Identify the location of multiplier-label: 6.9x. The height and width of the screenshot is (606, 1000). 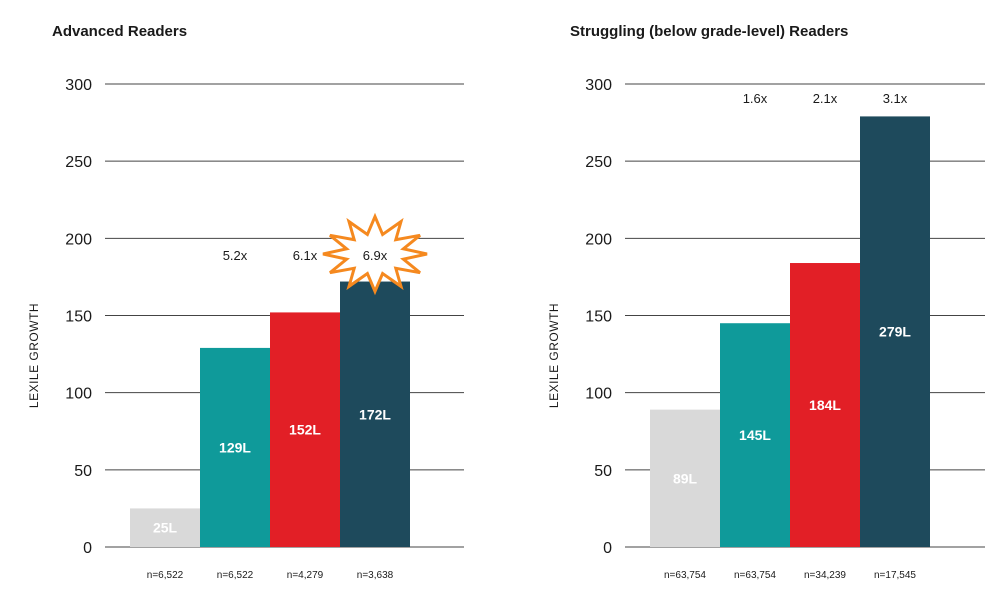
(375, 255).